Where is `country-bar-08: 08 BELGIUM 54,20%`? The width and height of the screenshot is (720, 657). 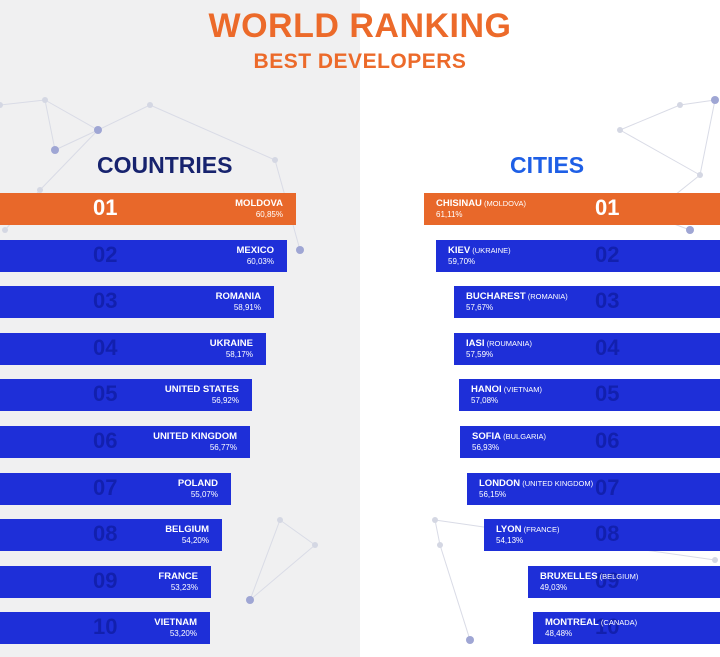 country-bar-08: 08 BELGIUM 54,20% is located at coordinates (111, 535).